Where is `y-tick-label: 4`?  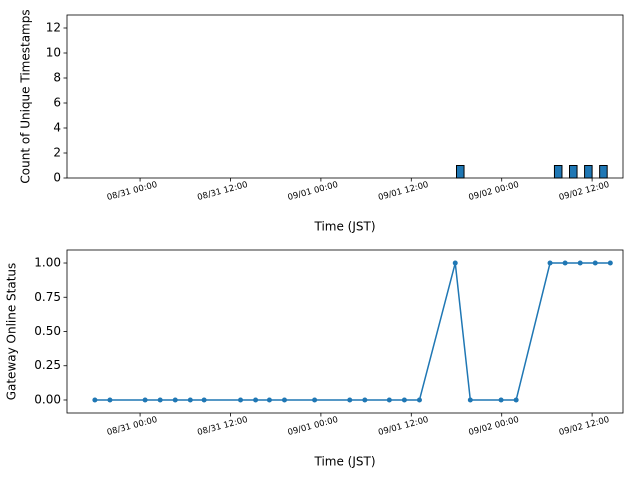 y-tick-label: 4 is located at coordinates (57, 128).